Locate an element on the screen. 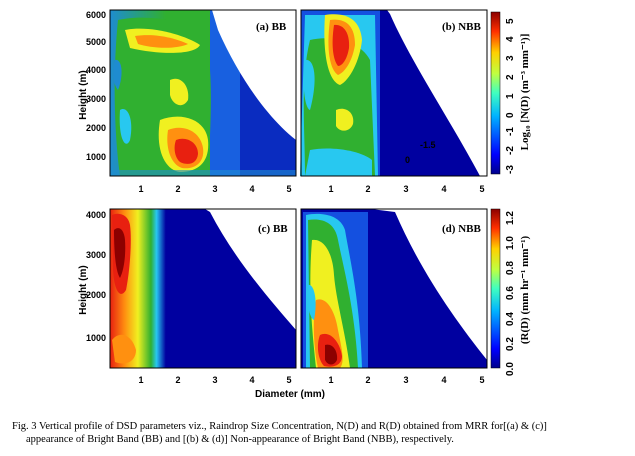  x-tick-a-1: 1 is located at coordinates (140, 189).